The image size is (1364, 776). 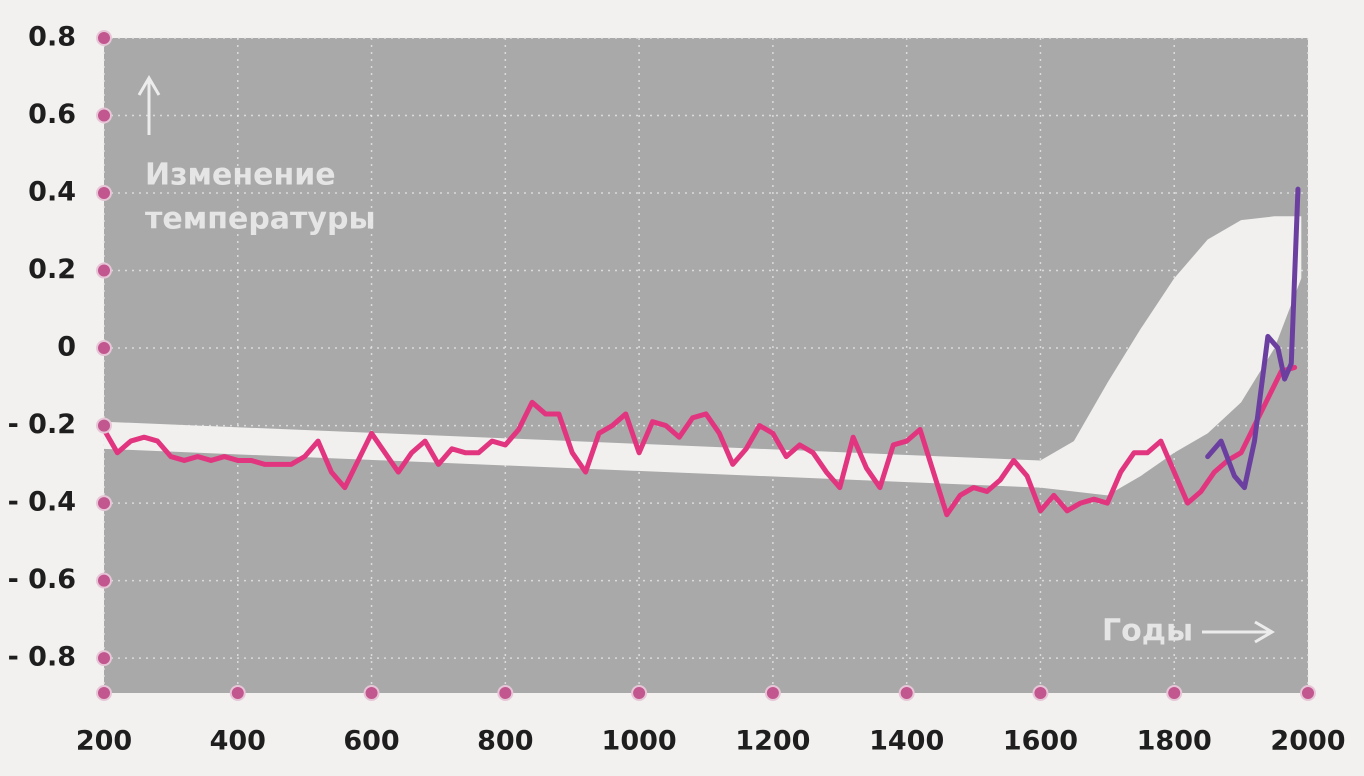 What do you see at coordinates (52, 114) in the screenshot?
I see `y-tick-label: 0.6` at bounding box center [52, 114].